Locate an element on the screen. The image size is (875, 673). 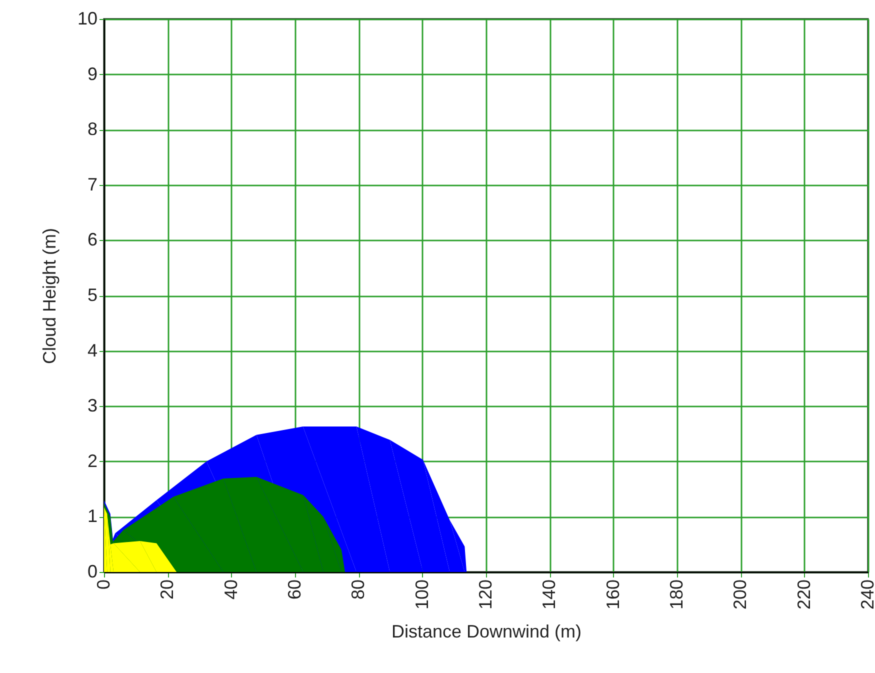
x-tick-label: 240 is located at coordinates (866, 595).